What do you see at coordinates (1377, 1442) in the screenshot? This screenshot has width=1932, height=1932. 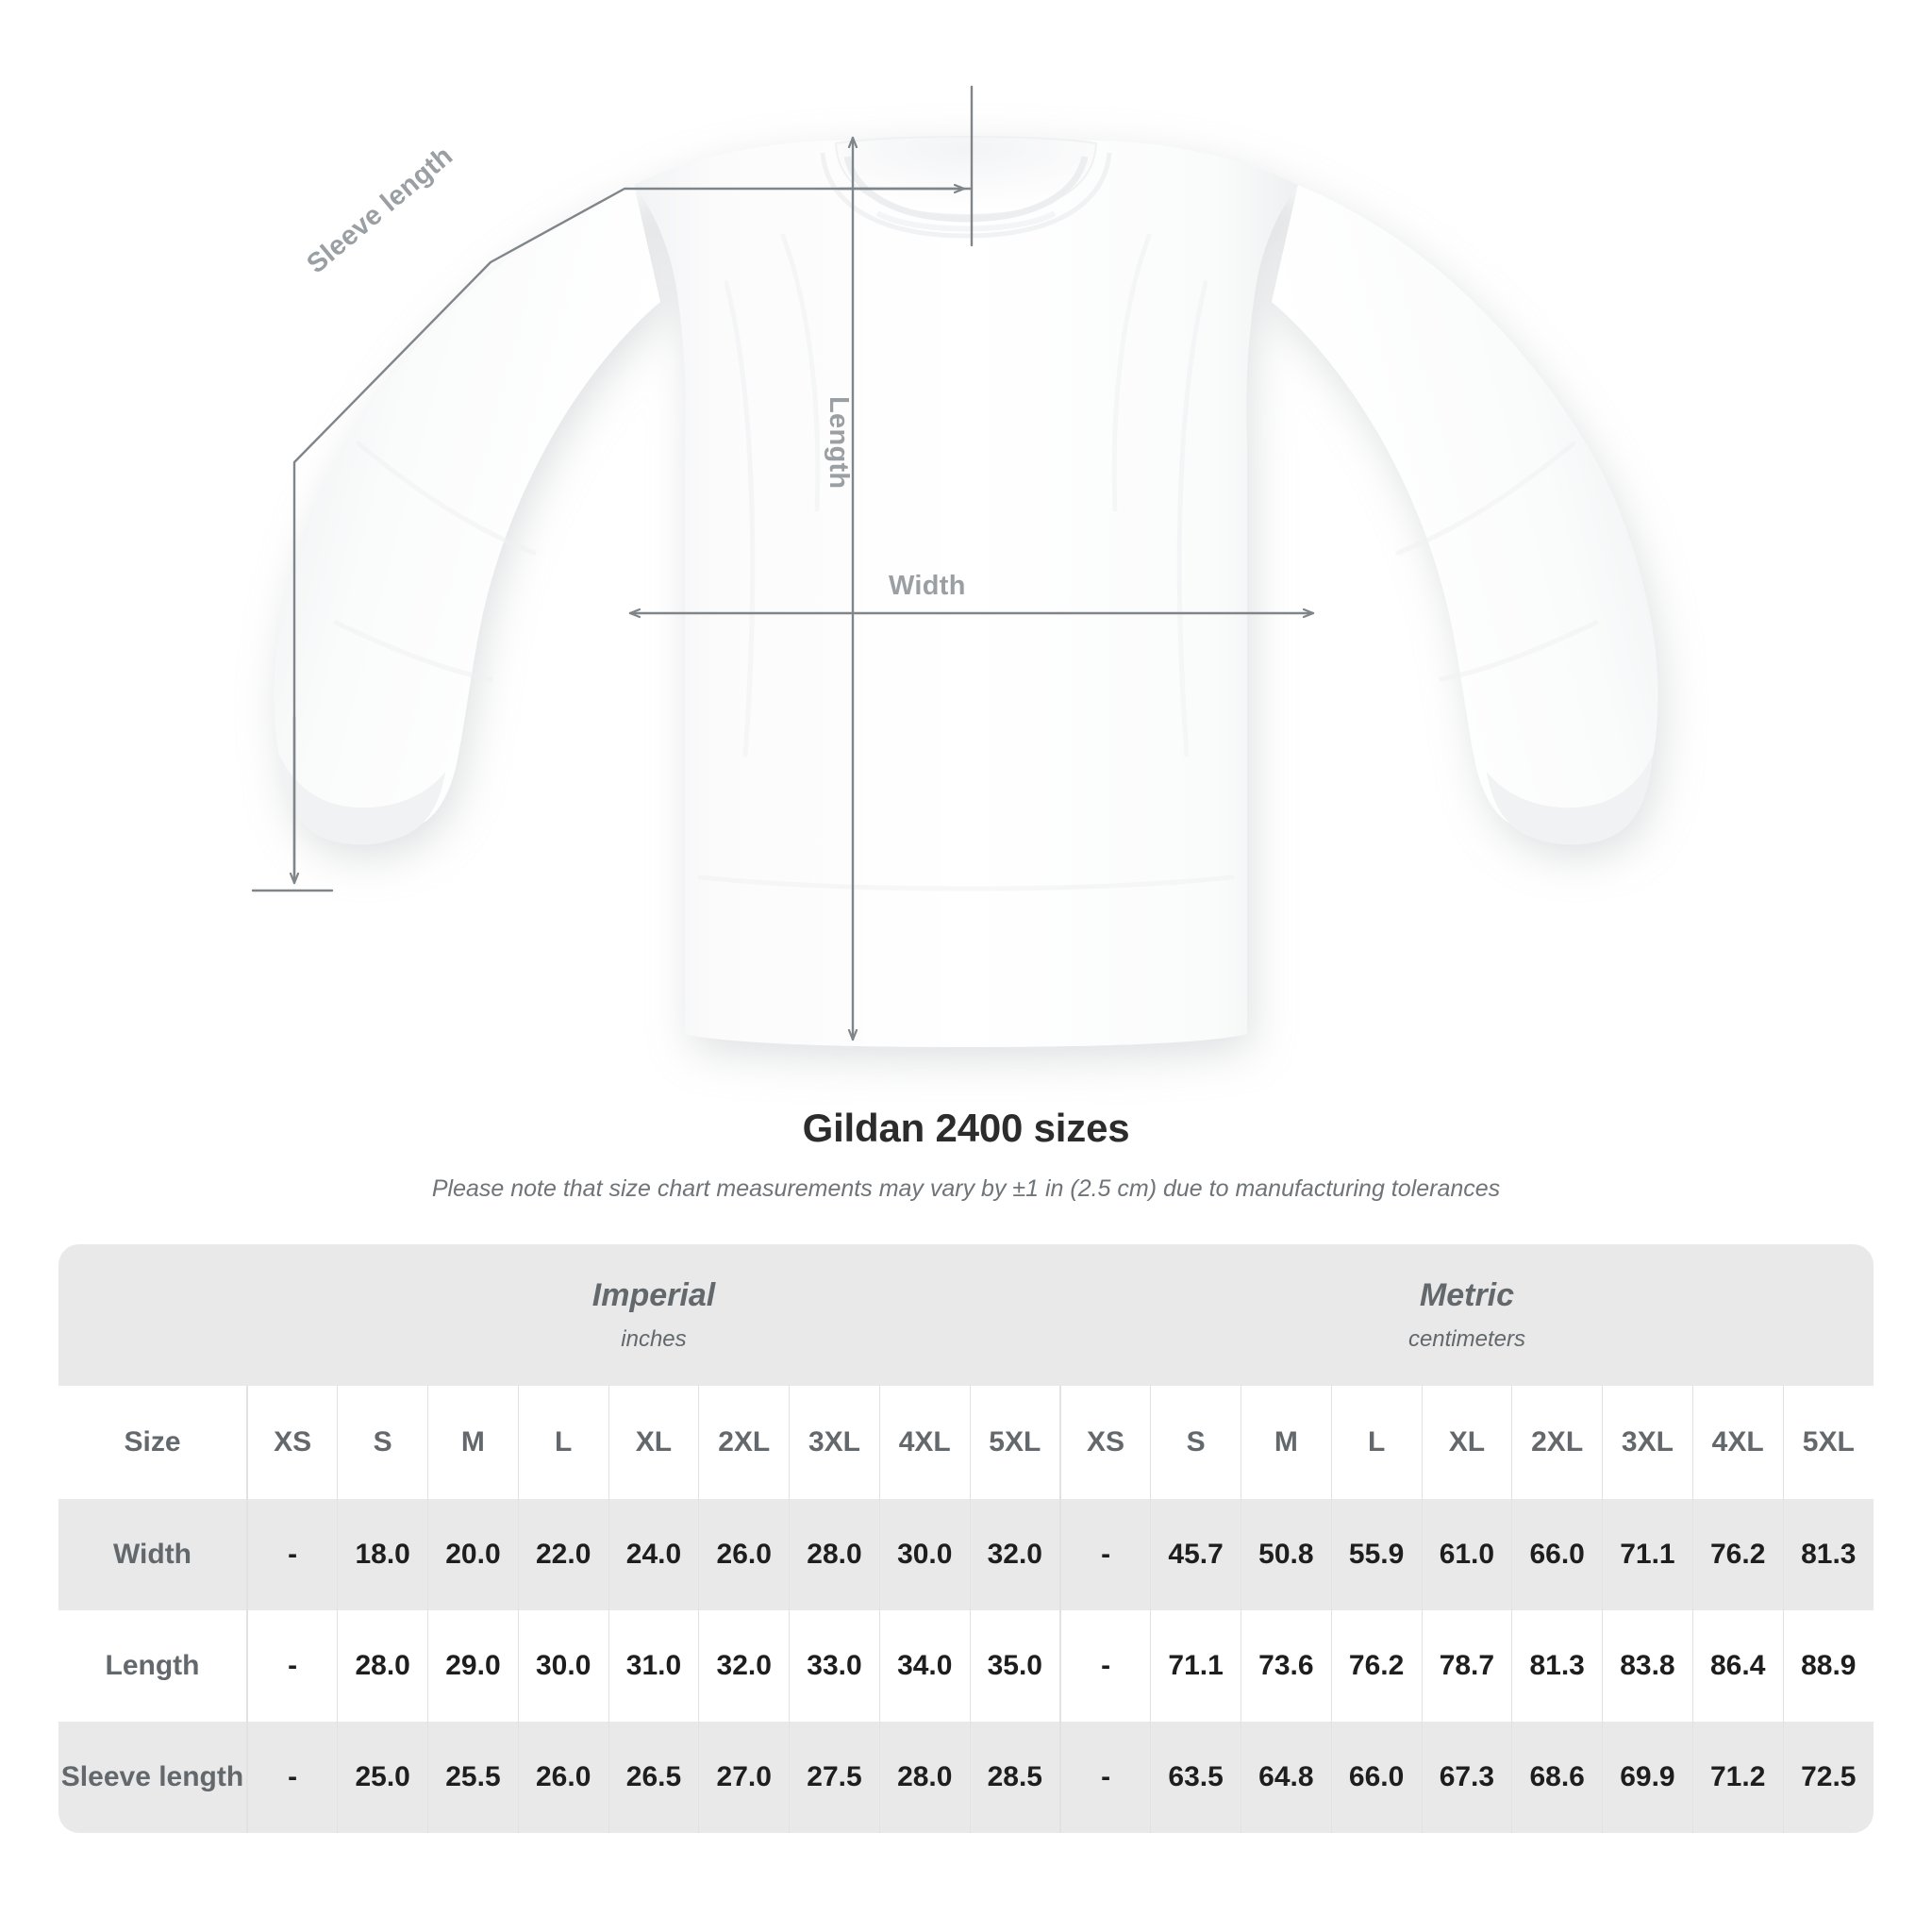 I see `size-header-metric-l: L` at bounding box center [1377, 1442].